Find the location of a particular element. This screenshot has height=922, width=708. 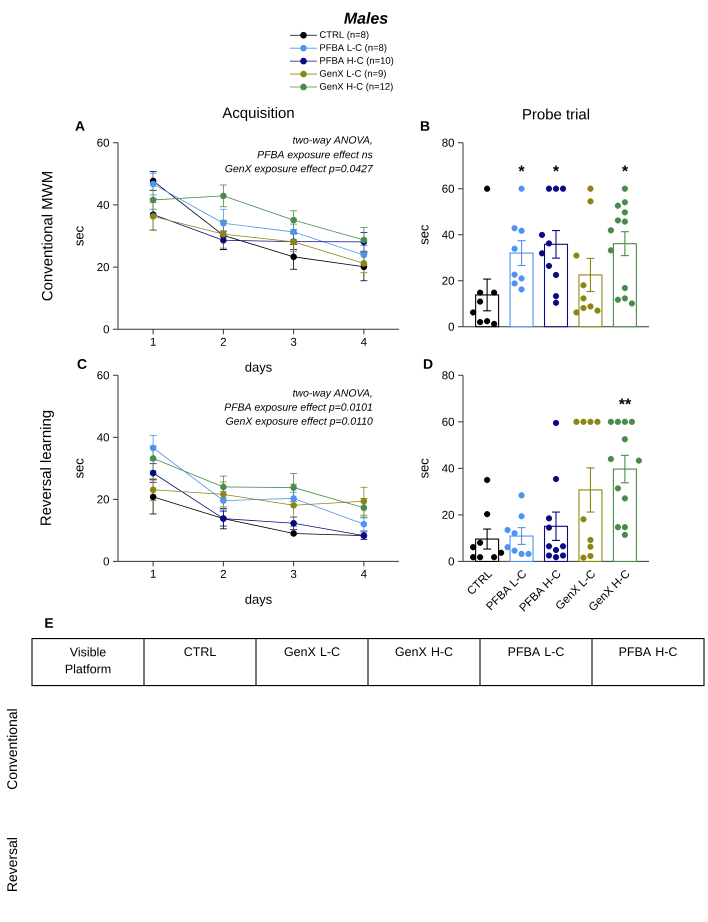

annotation: PFBA exposure effect ns is located at coordinates (315, 155).